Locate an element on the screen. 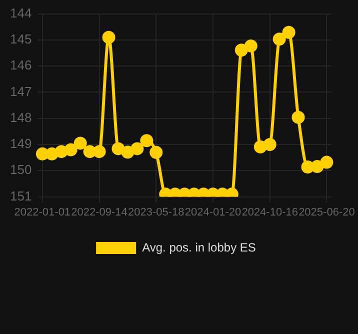 The width and height of the screenshot is (358, 334). y-tick-label: 145 is located at coordinates (21, 39).